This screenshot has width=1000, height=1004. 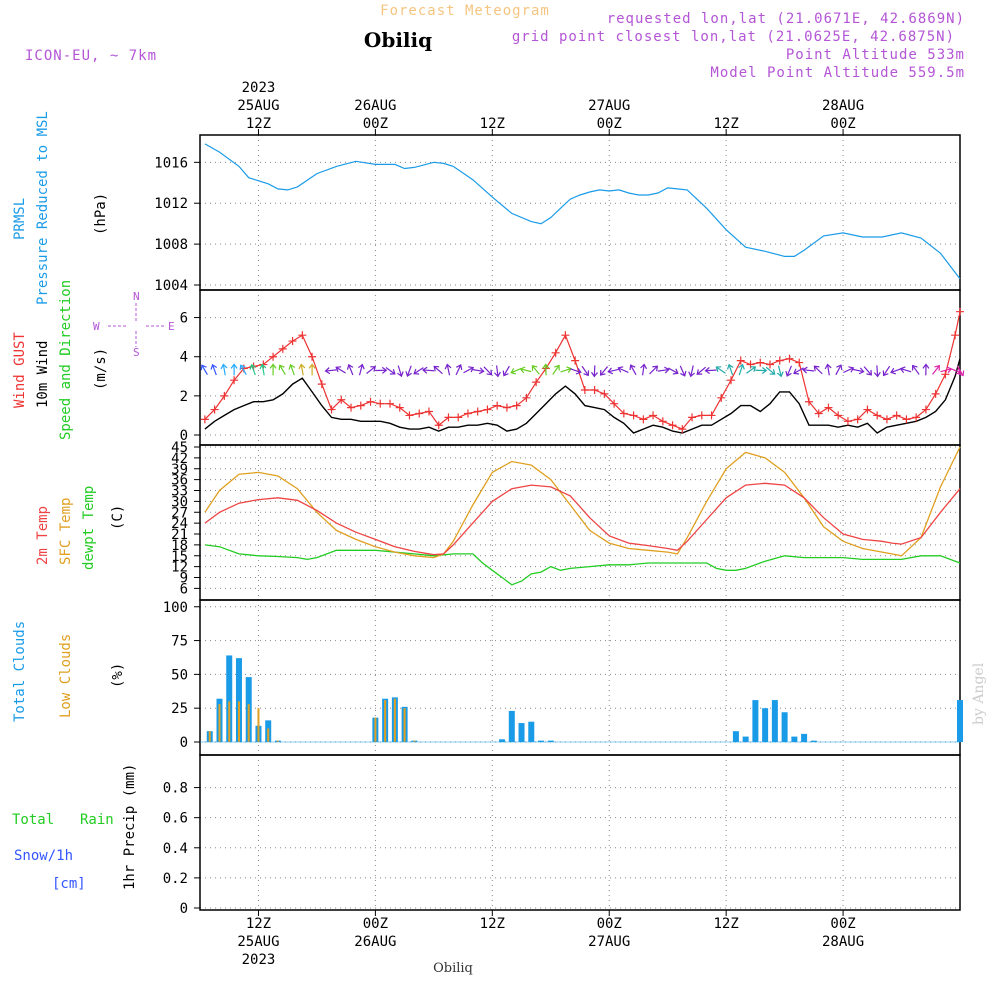 What do you see at coordinates (609, 924) in the screenshot?
I see `bottom-time-label: 00Z` at bounding box center [609, 924].